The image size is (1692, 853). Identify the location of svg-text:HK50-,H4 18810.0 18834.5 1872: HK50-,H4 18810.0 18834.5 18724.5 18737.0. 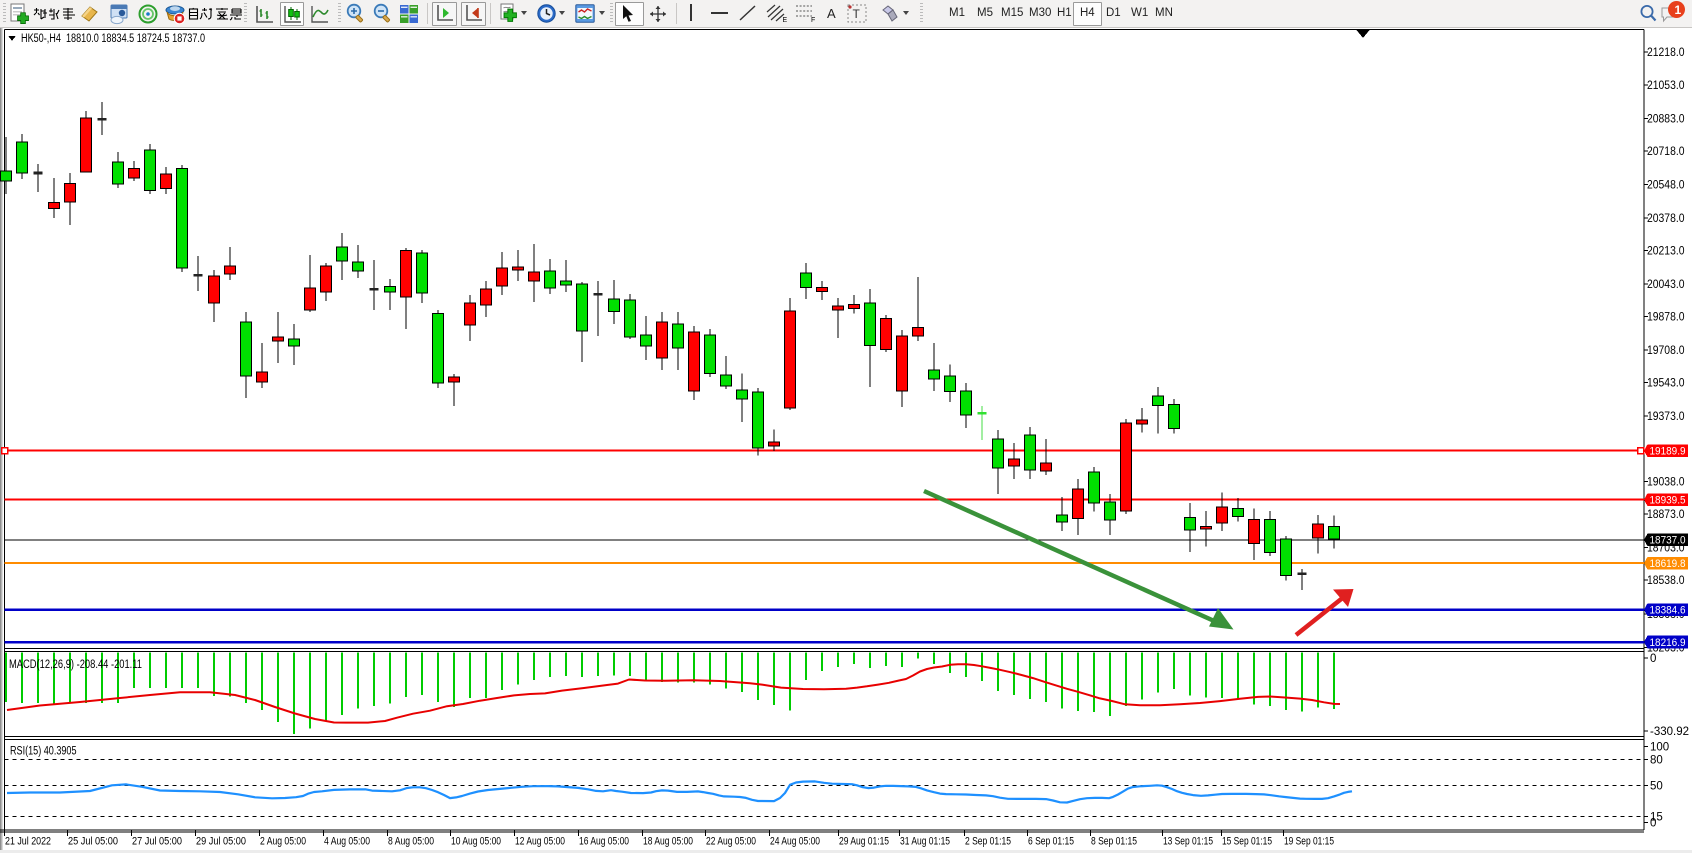
(113, 39).